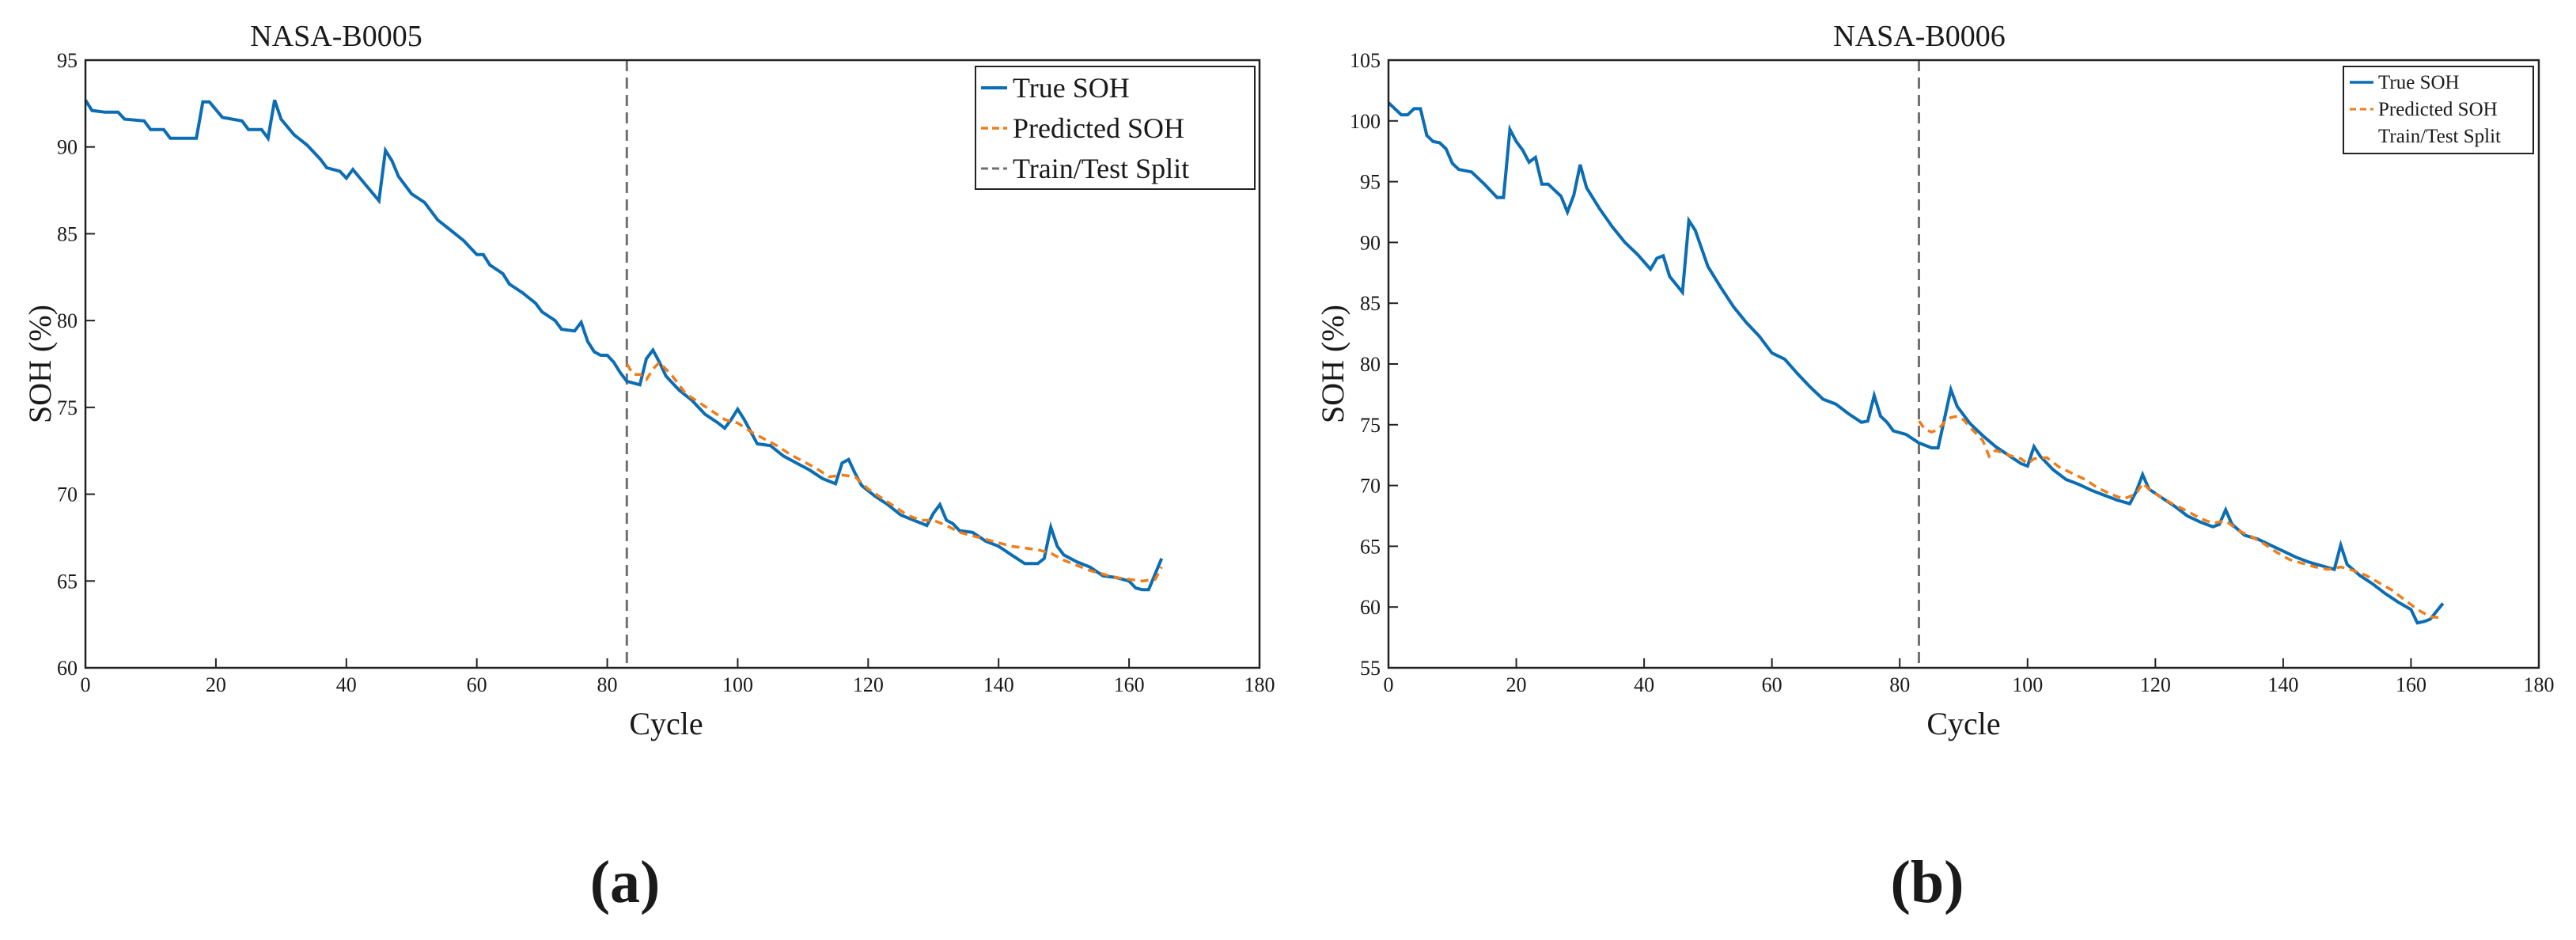  What do you see at coordinates (1365, 121) in the screenshot?
I see `y-tick-label: 100` at bounding box center [1365, 121].